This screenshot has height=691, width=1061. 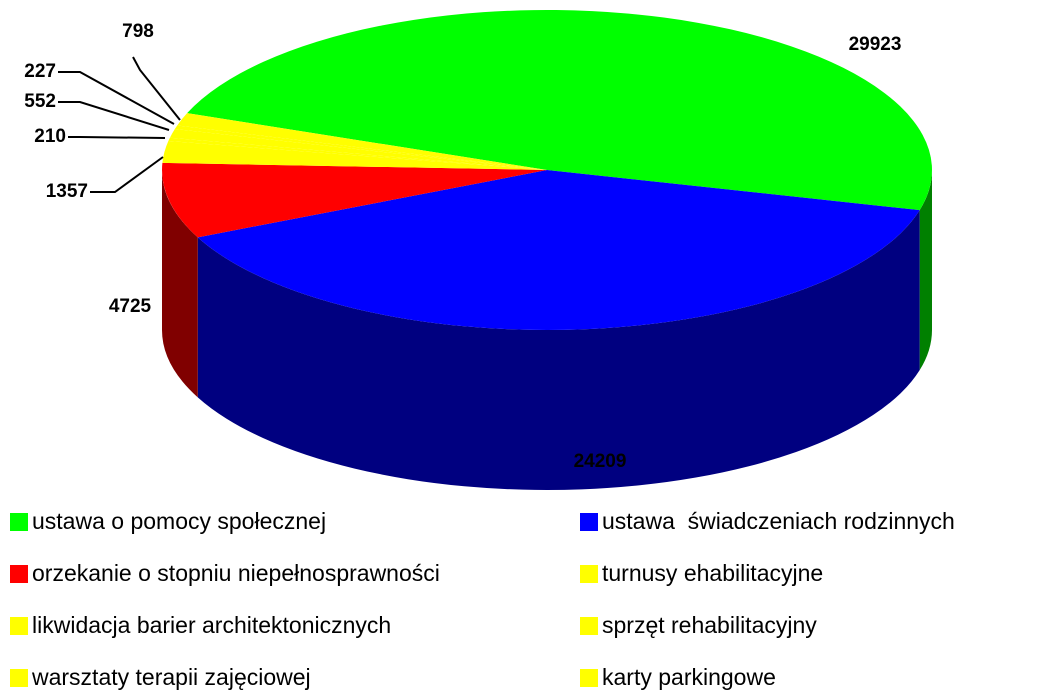 What do you see at coordinates (130, 306) in the screenshot?
I see `value-label: 4725` at bounding box center [130, 306].